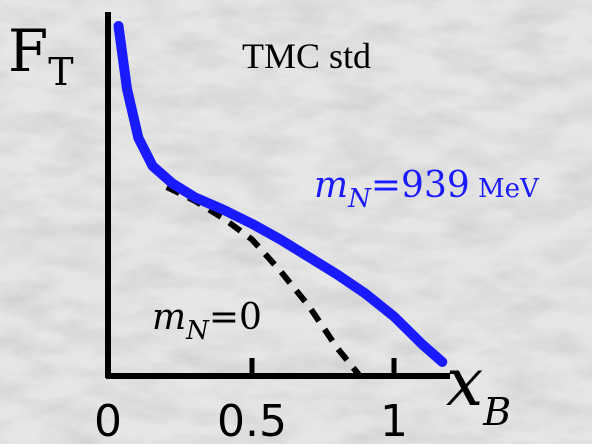 The width and height of the screenshot is (592, 447). I want to click on chart-title: TMC std, so click(307, 56).